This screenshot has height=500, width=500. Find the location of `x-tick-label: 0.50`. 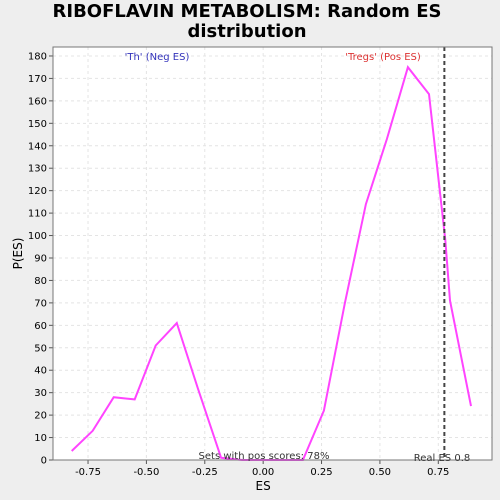

x-tick-label: 0.50 is located at coordinates (380, 472).